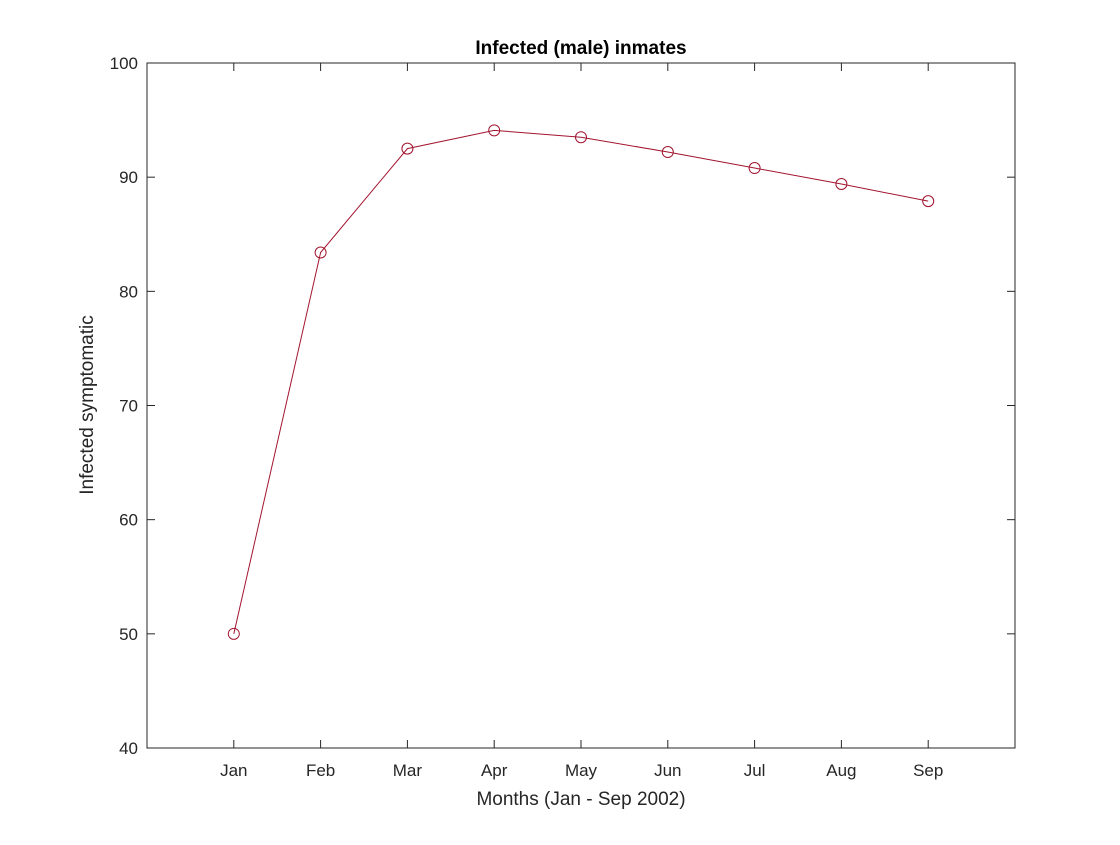  I want to click on chart-title: Infected (male) inmates, so click(580, 48).